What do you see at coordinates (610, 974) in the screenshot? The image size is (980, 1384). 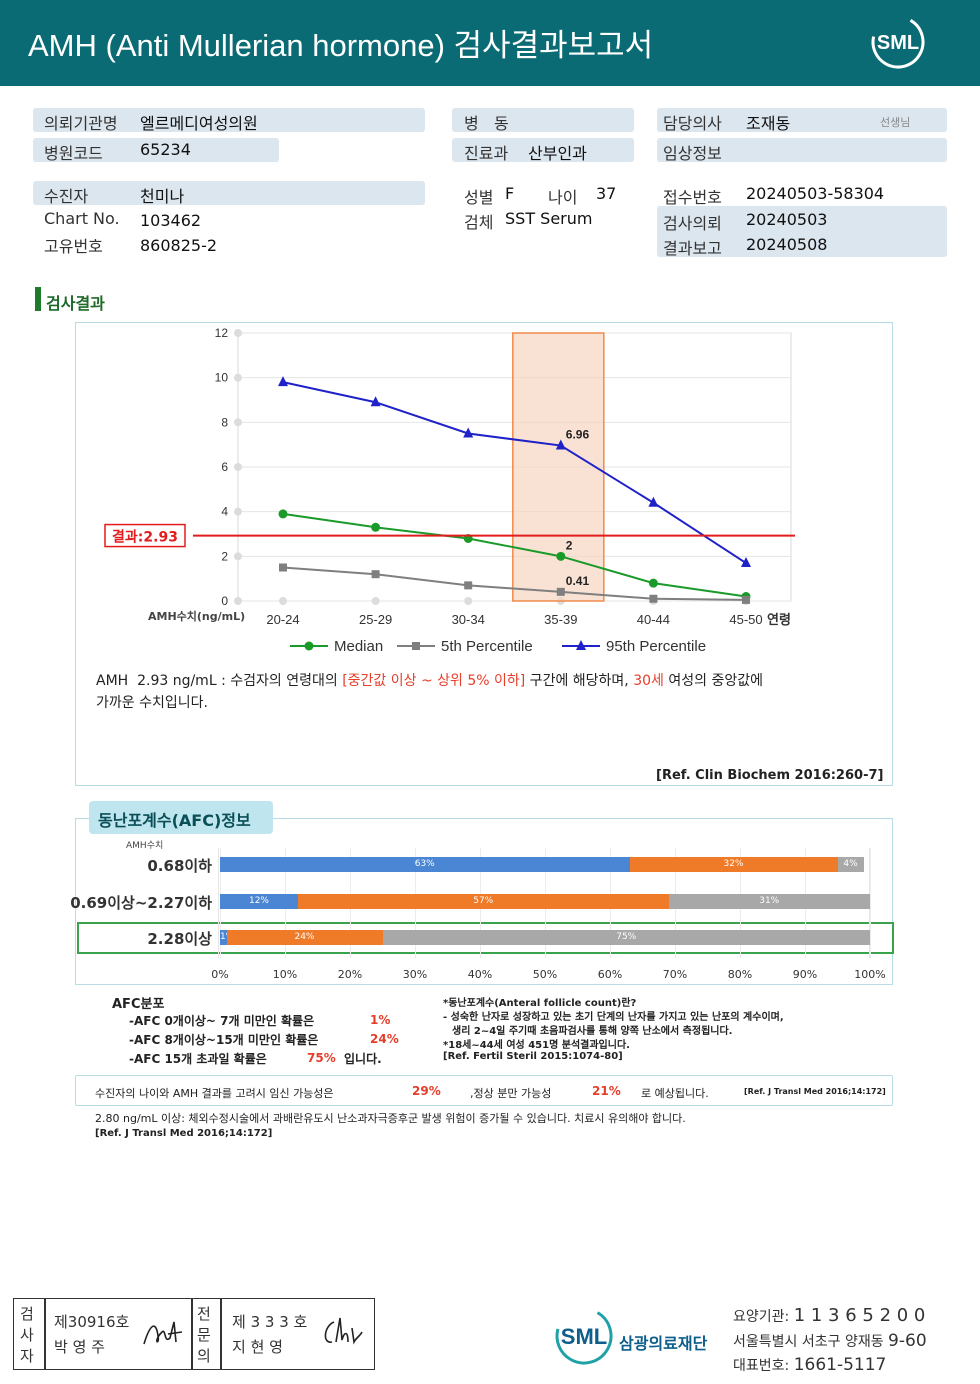 I see `afc-axis-label: 60%` at bounding box center [610, 974].